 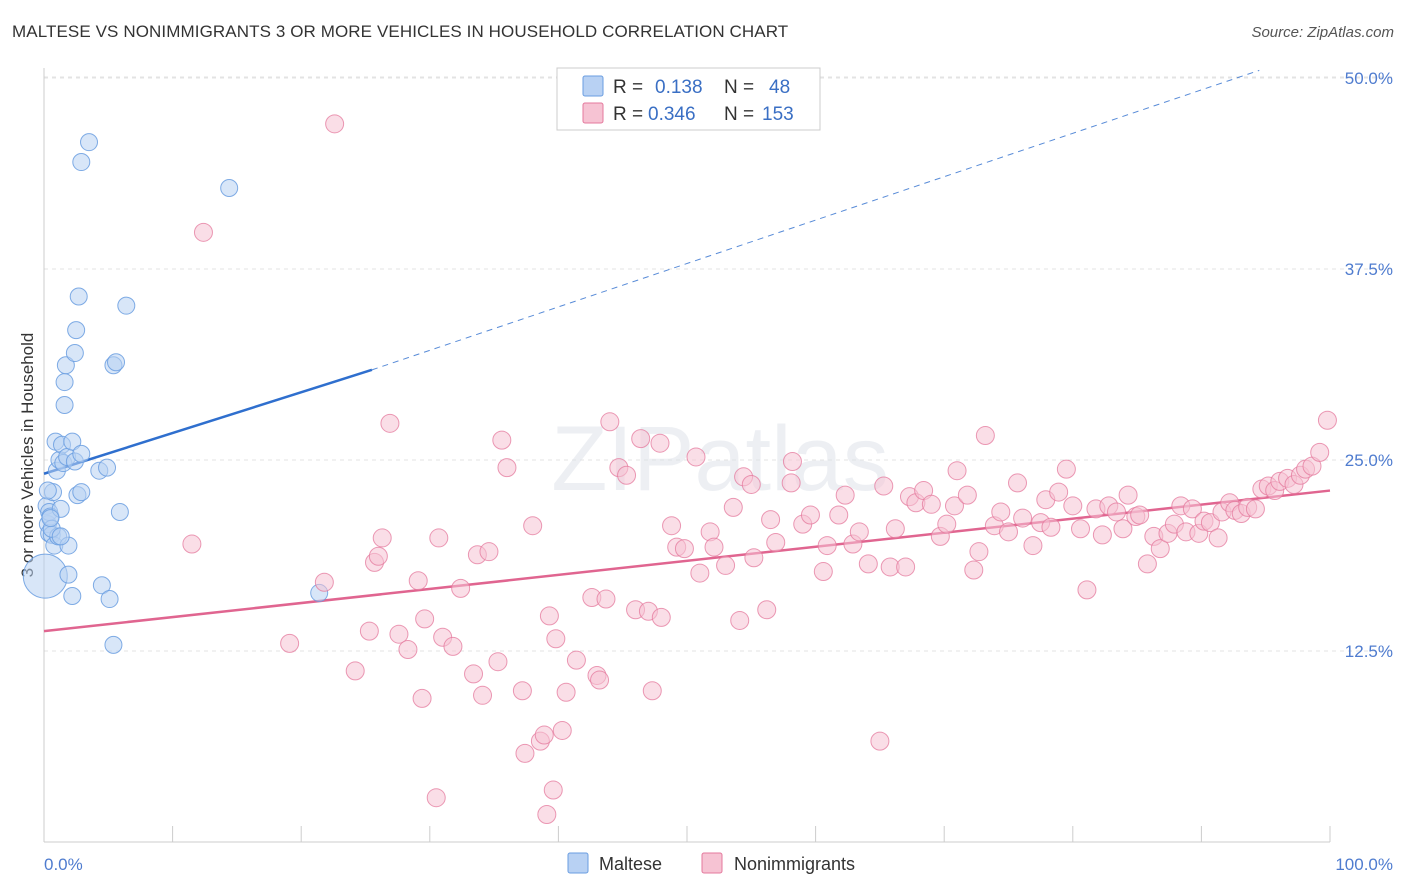 I want to click on legend-r-value-1: 0.138, so click(x=679, y=87).